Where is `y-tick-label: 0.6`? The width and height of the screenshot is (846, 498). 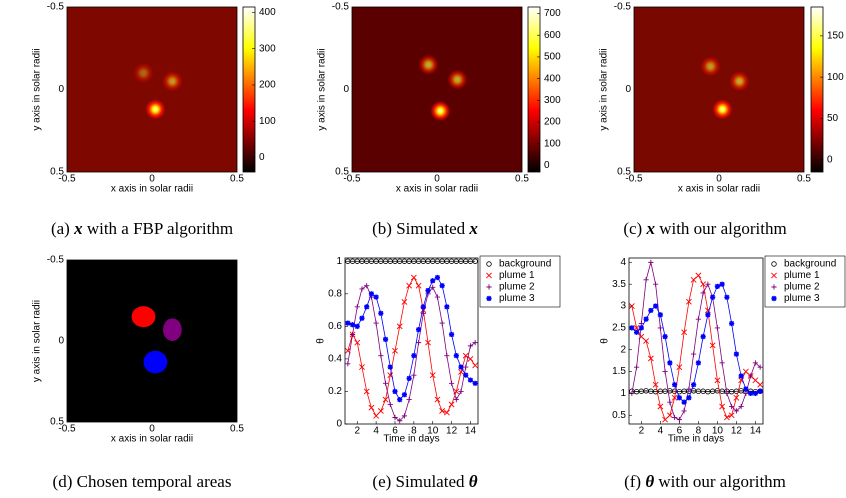 y-tick-label: 0.6 is located at coordinates (335, 326).